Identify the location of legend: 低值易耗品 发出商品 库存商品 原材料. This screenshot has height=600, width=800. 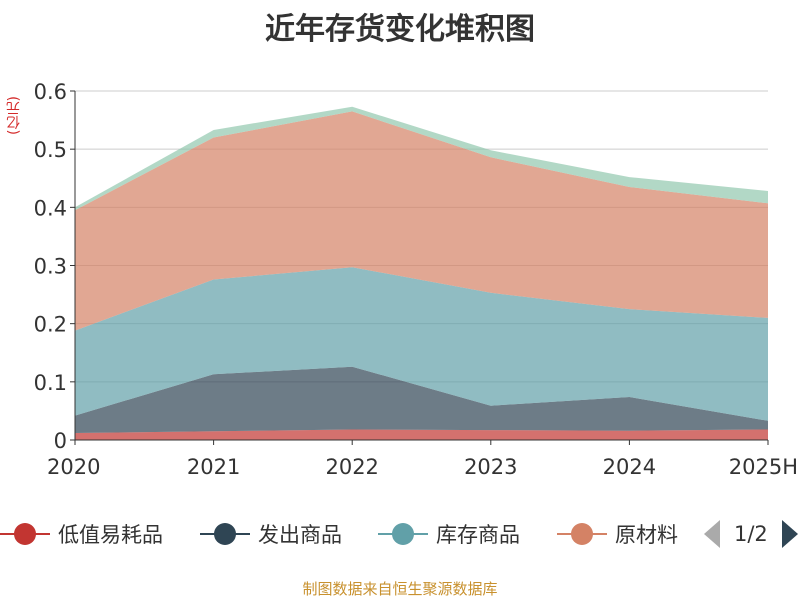
(400, 534).